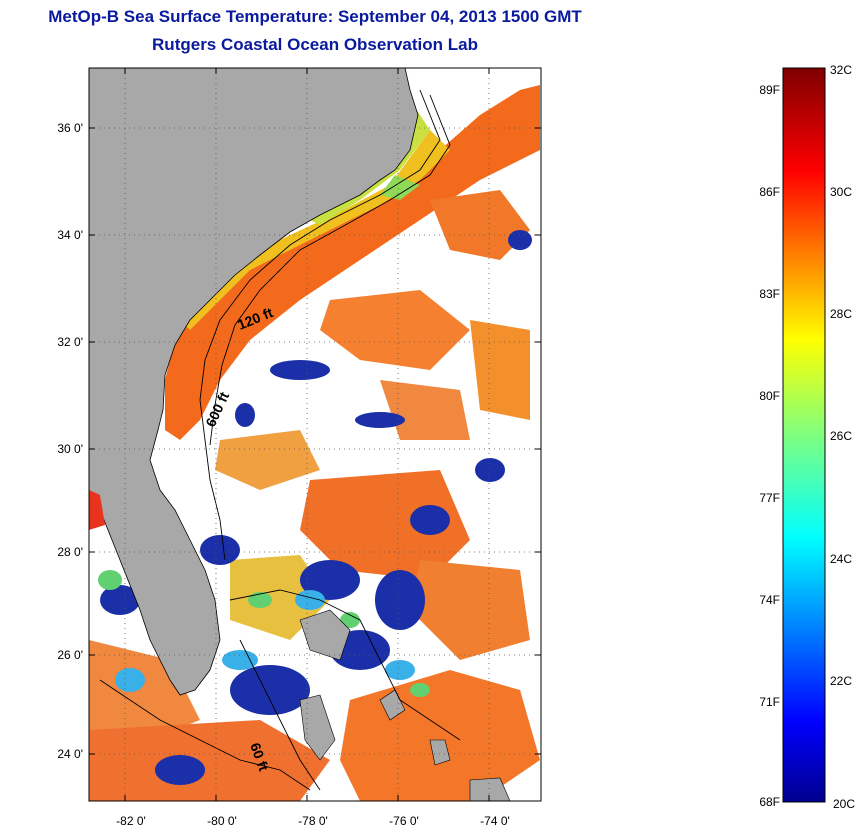  Describe the element at coordinates (841, 192) in the screenshot. I see `colorbar-c-label: 30C` at that location.